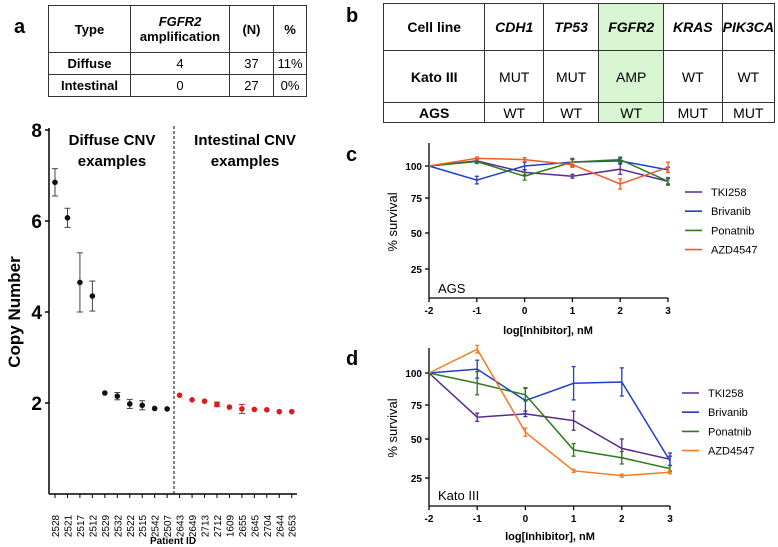  I want to click on x-tick-label: 2512, so click(93, 525).